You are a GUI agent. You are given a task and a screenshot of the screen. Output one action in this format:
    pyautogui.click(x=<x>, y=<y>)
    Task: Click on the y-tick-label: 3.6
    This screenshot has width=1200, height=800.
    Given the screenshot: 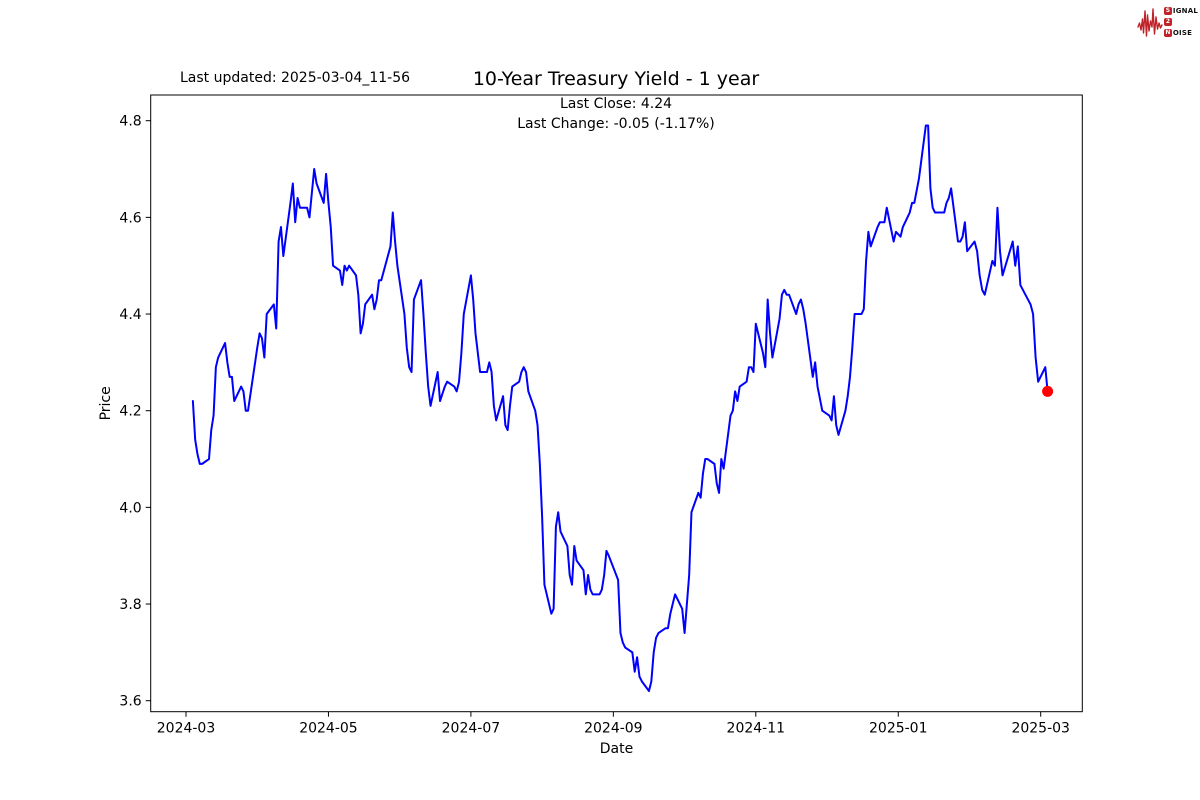 What is the action you would take?
    pyautogui.click(x=130, y=702)
    